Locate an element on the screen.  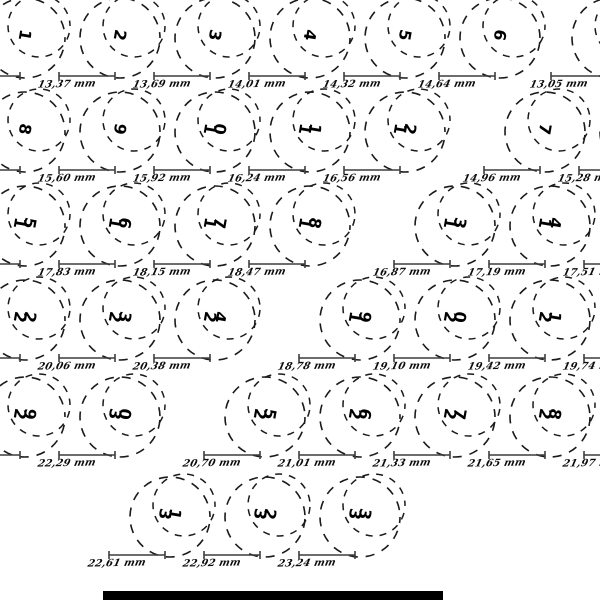
ring-size-digit: 6 is located at coordinates (500, 34).